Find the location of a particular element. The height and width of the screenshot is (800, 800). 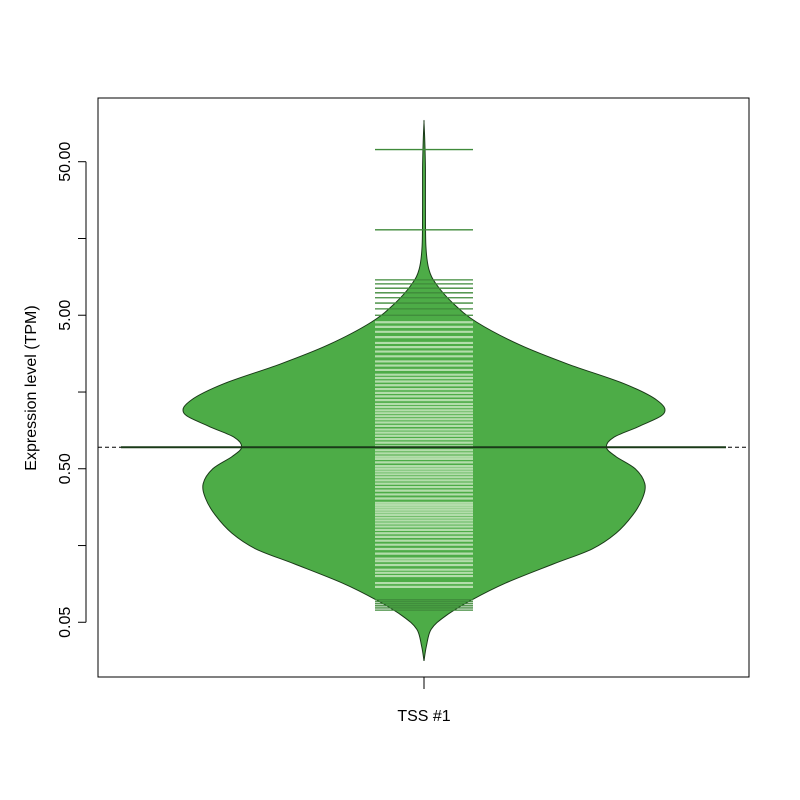

y-tick-label: 50.00 is located at coordinates (65, 162).